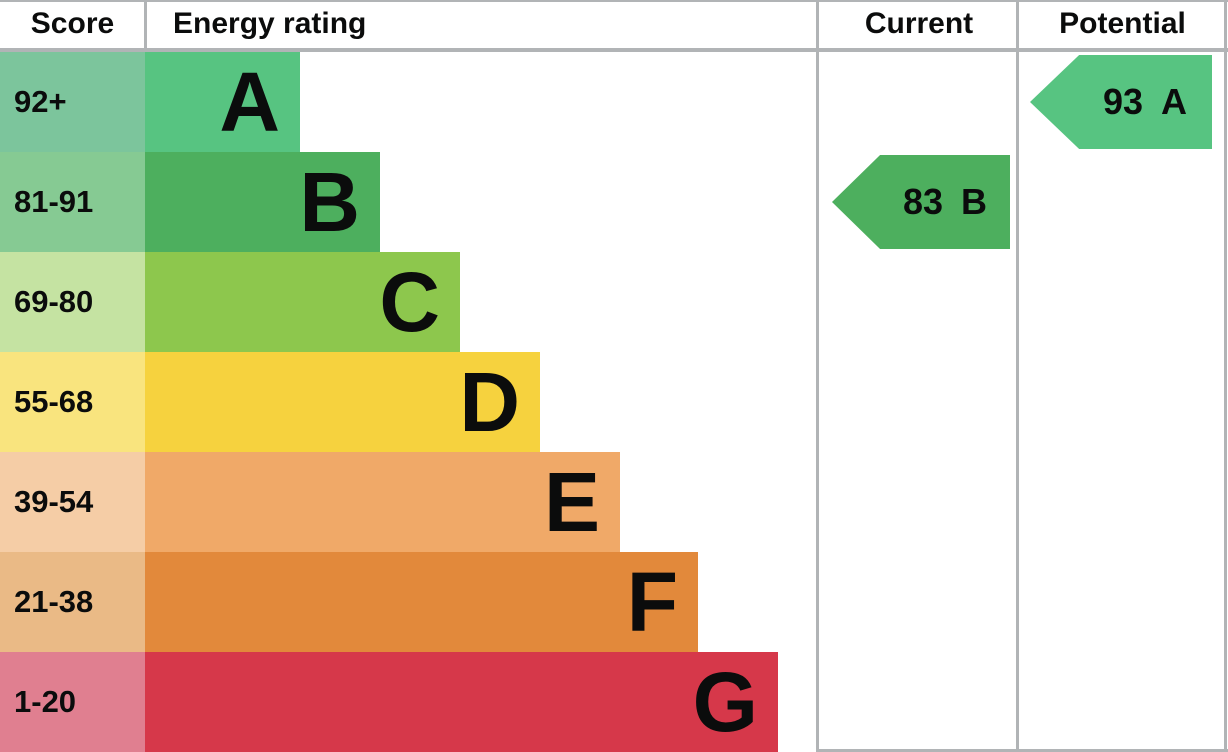  I want to click on band-row-g: 1-20 G, so click(409, 702).